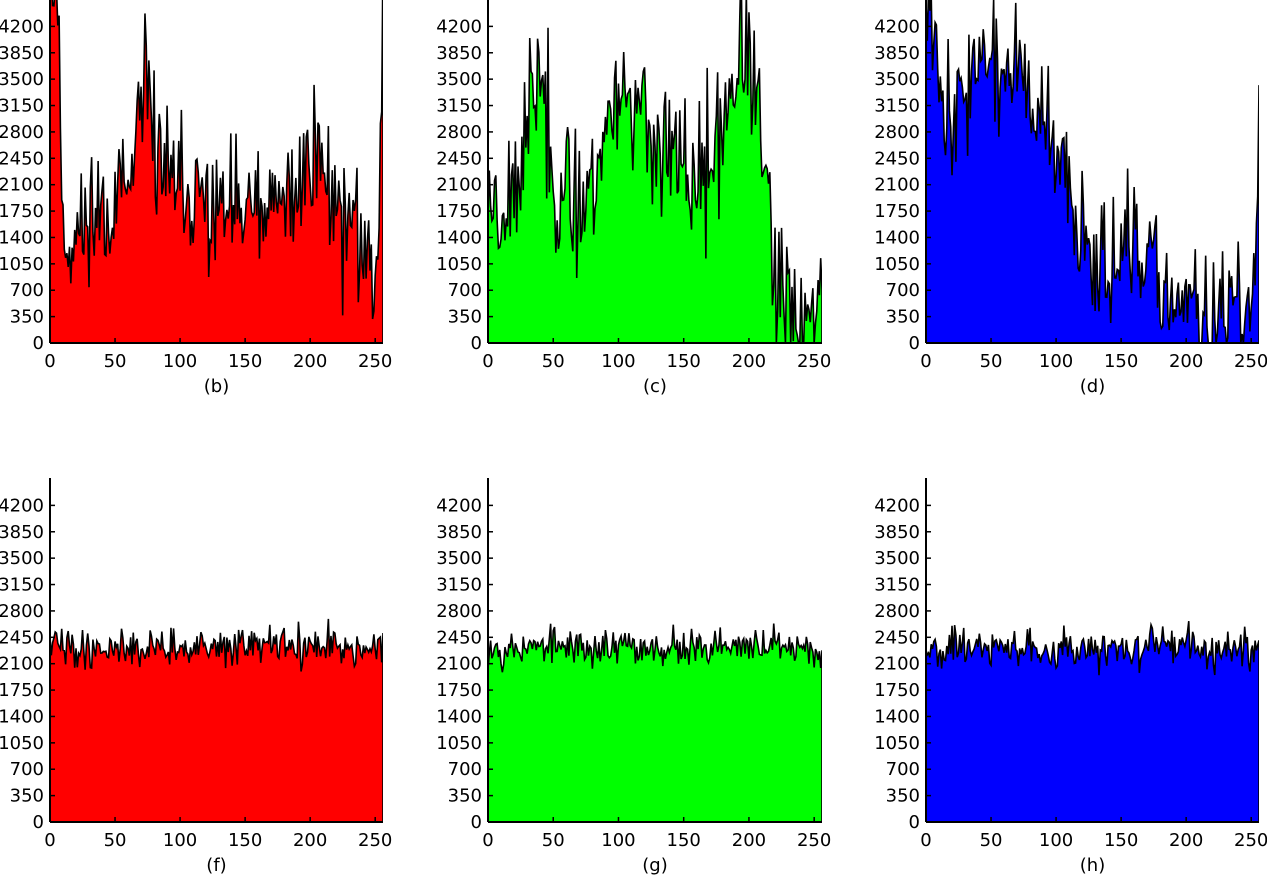 This screenshot has width=1267, height=878. Describe the element at coordinates (216, 865) in the screenshot. I see `panel-caption: (f)` at that location.